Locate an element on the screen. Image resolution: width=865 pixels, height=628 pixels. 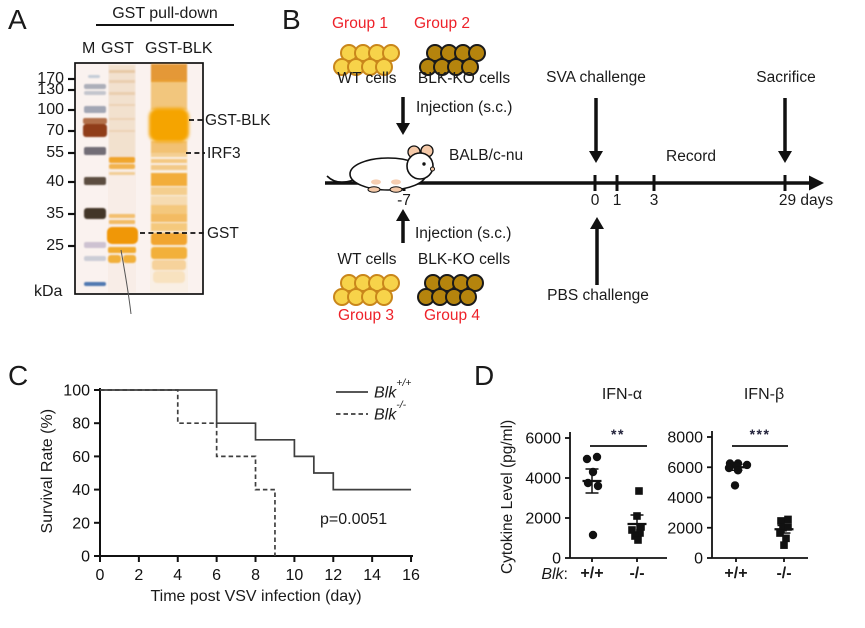
marker-ticks is located at coordinates (71, 162).